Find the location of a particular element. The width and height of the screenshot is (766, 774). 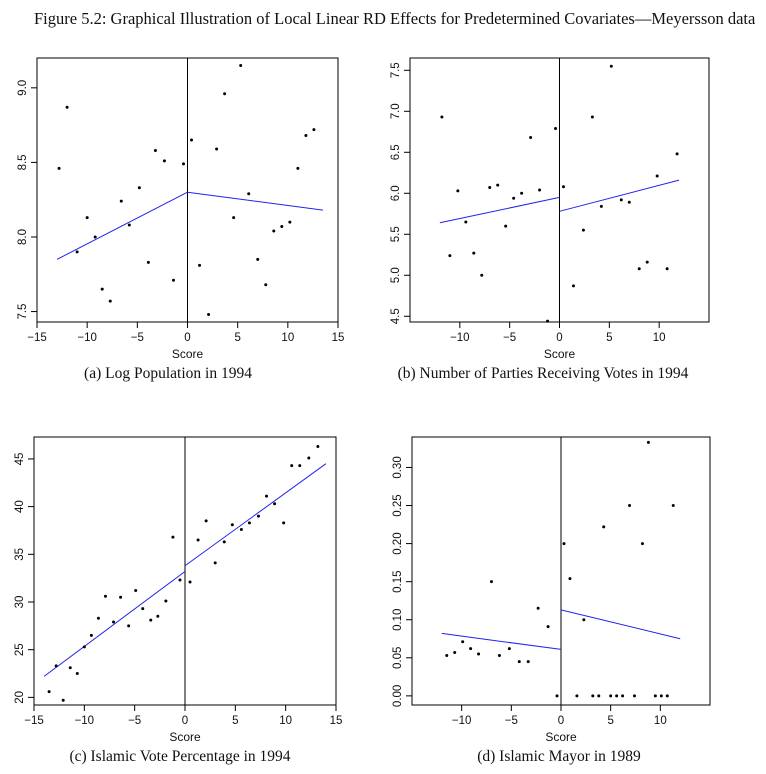

chart-4-y-tick-label: 0.15 is located at coordinates (398, 581).